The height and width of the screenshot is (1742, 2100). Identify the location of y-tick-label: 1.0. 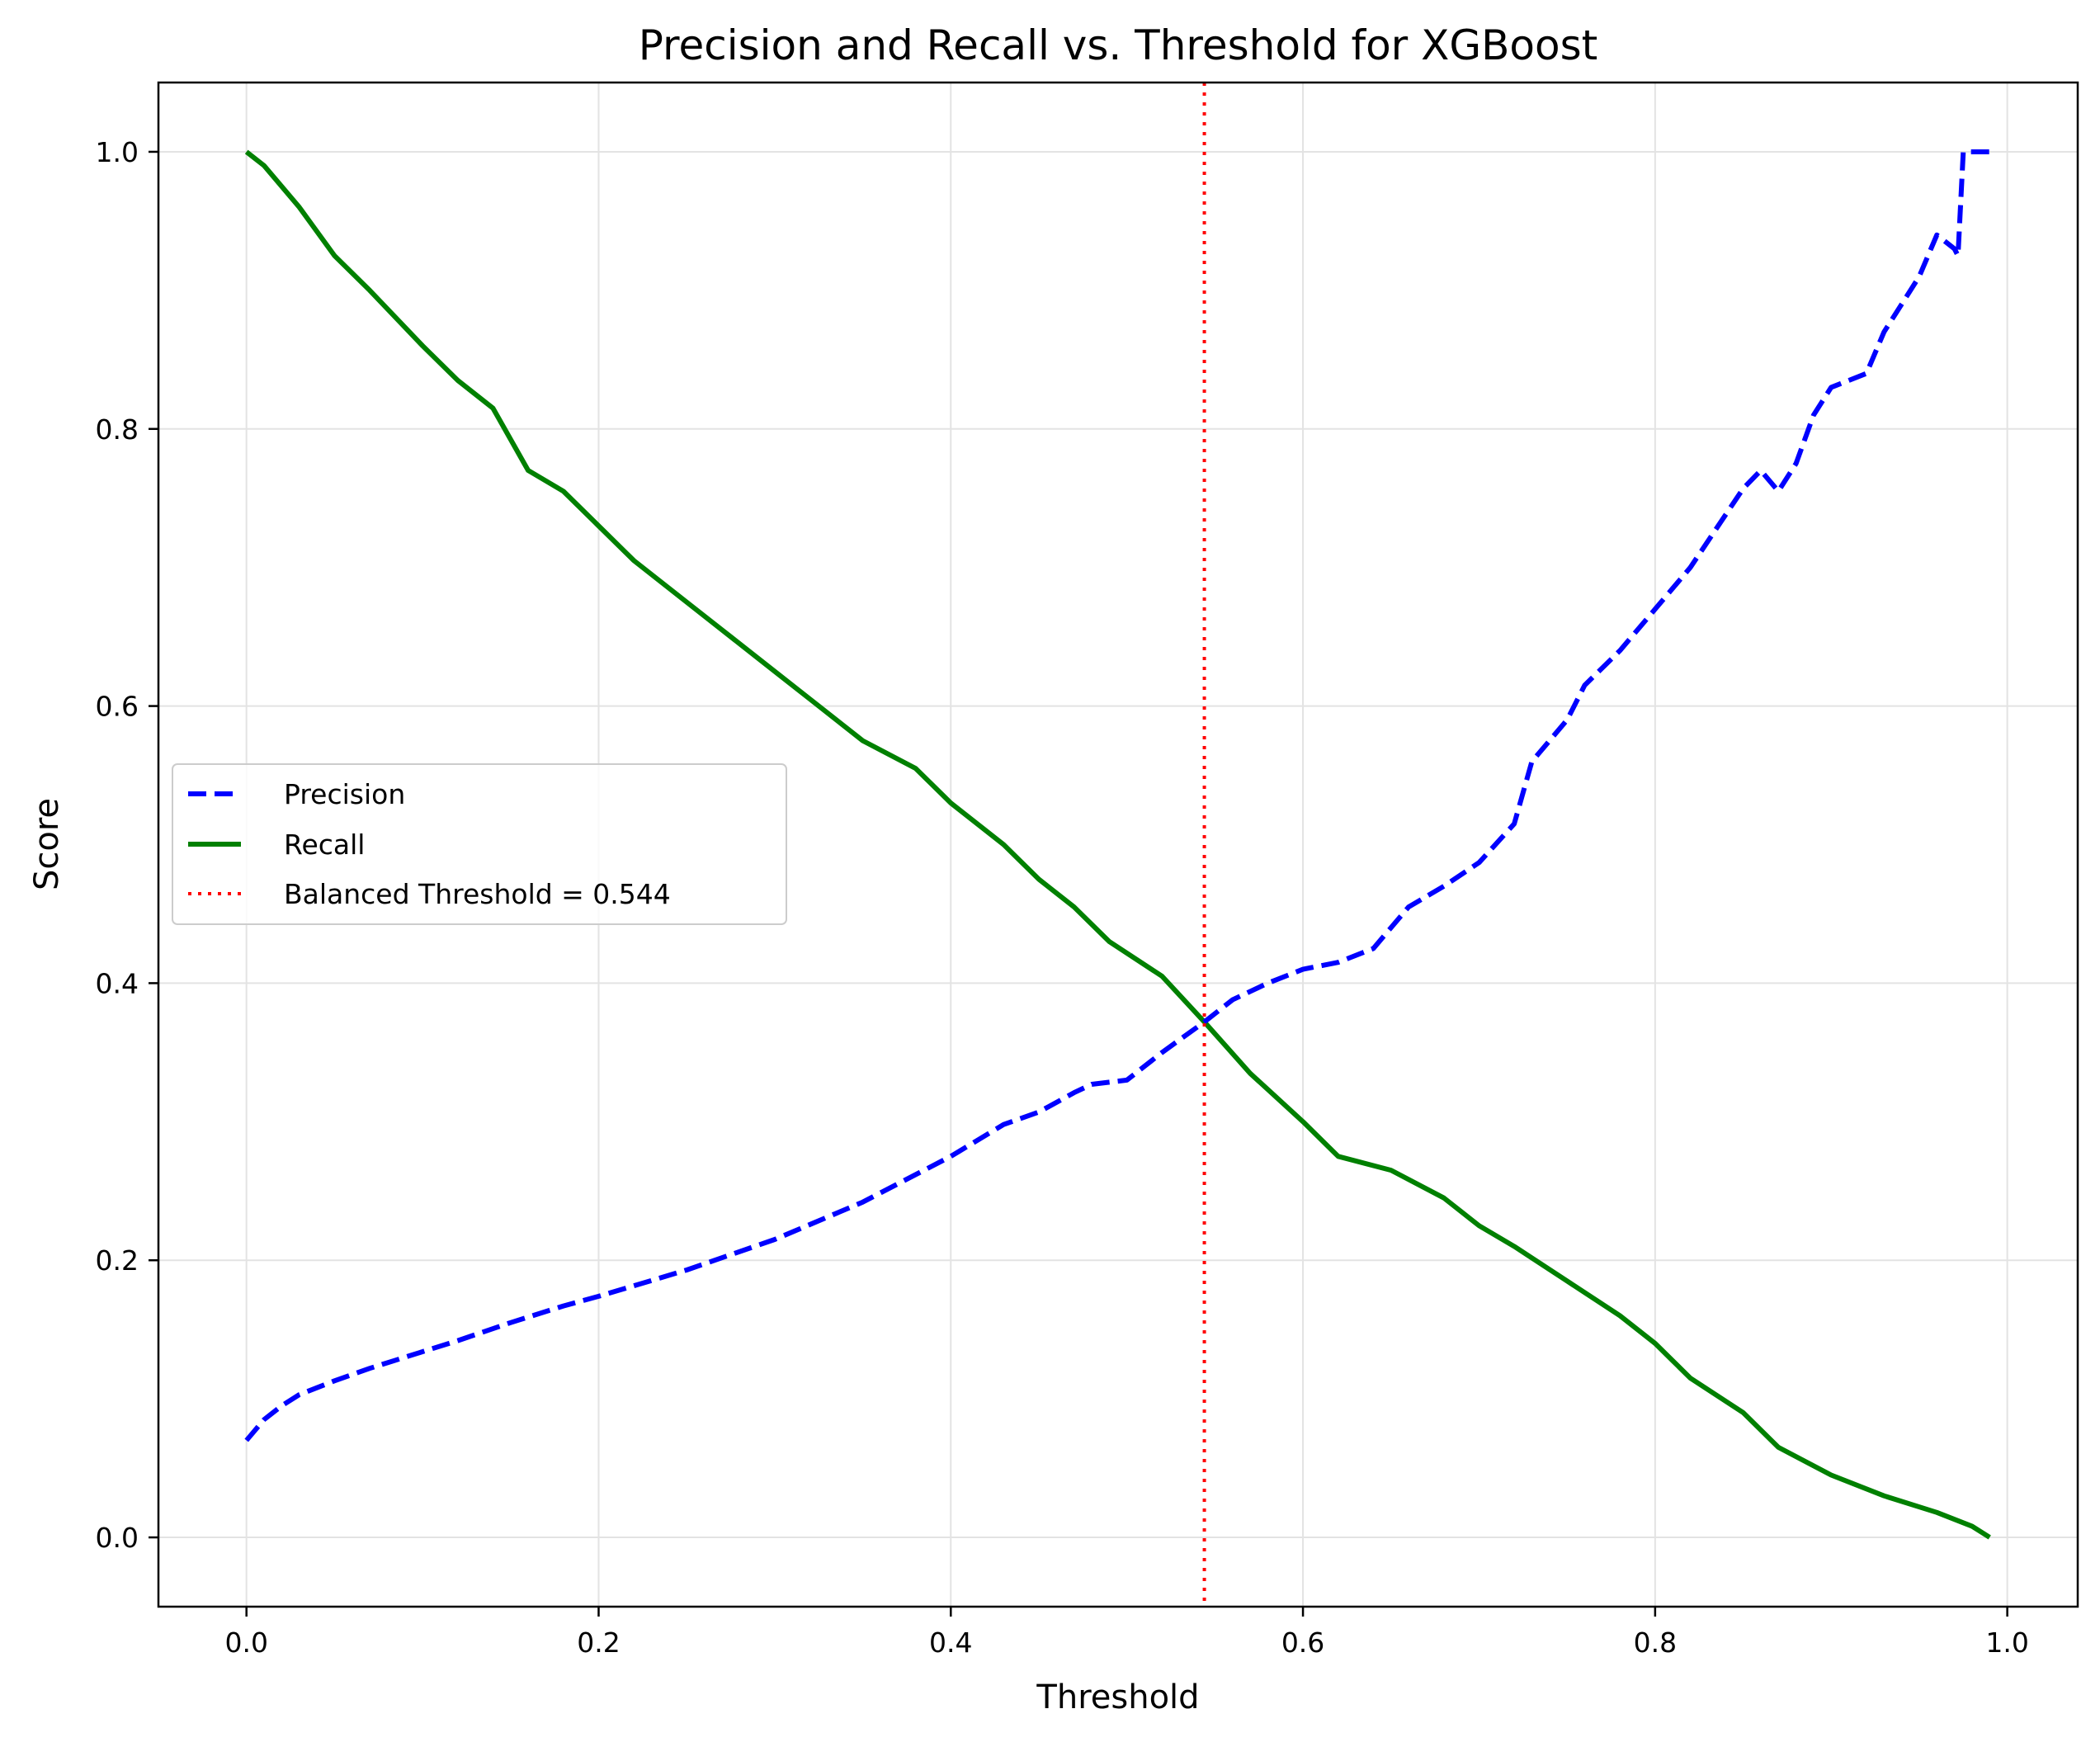
(117, 152).